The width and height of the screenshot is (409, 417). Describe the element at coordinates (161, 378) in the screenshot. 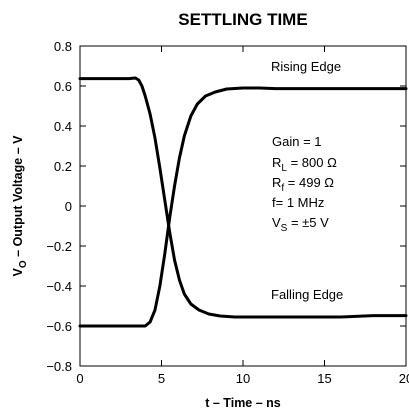

I see `x-tick-label: 5` at that location.